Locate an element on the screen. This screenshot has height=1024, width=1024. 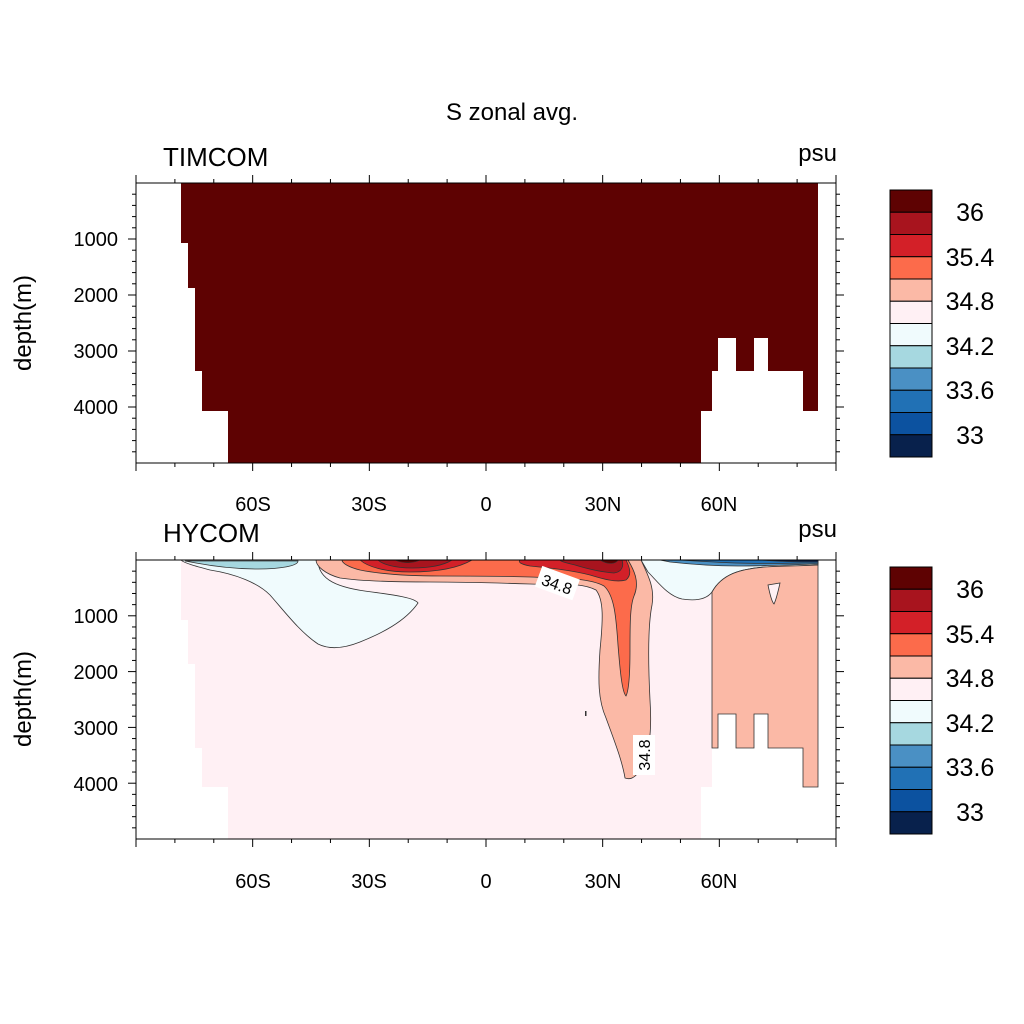
hycom-contour-speck is located at coordinates (586, 713).